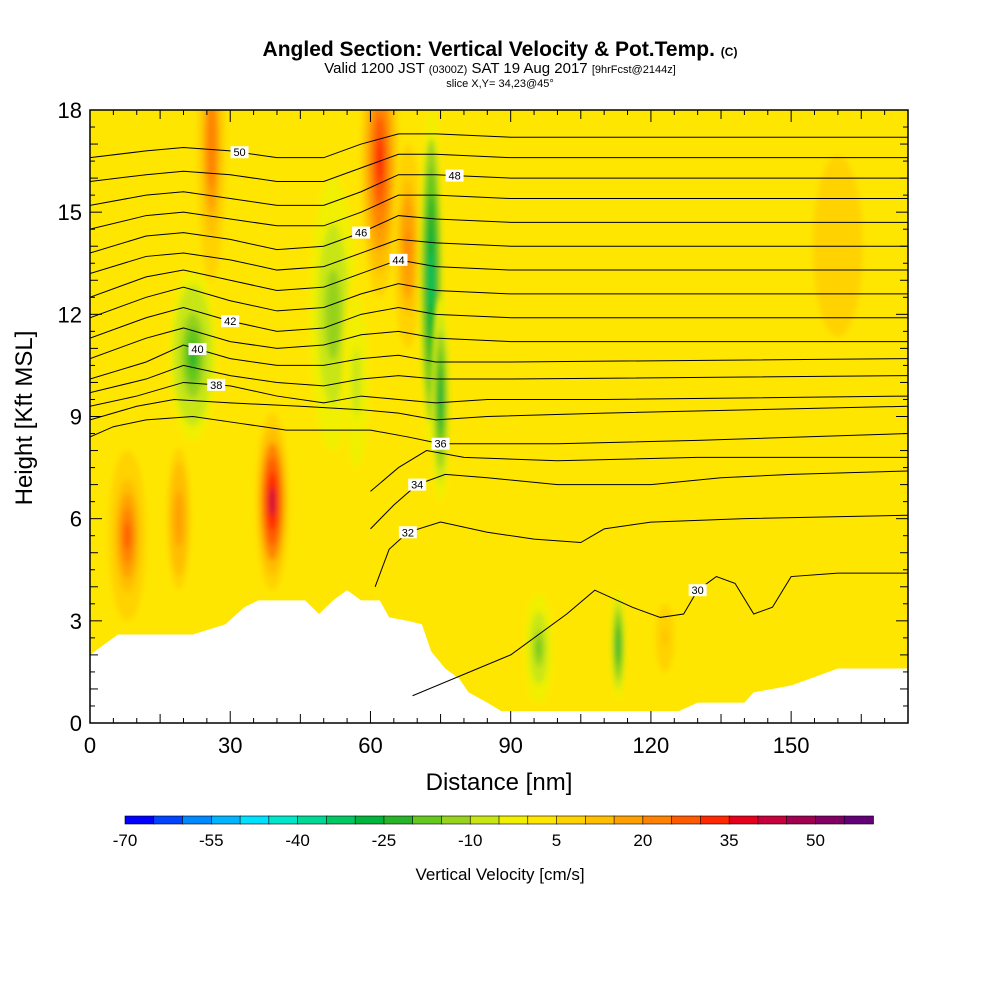 Image resolution: width=1000 pixels, height=1000 pixels. I want to click on contour-label: 42, so click(230, 322).